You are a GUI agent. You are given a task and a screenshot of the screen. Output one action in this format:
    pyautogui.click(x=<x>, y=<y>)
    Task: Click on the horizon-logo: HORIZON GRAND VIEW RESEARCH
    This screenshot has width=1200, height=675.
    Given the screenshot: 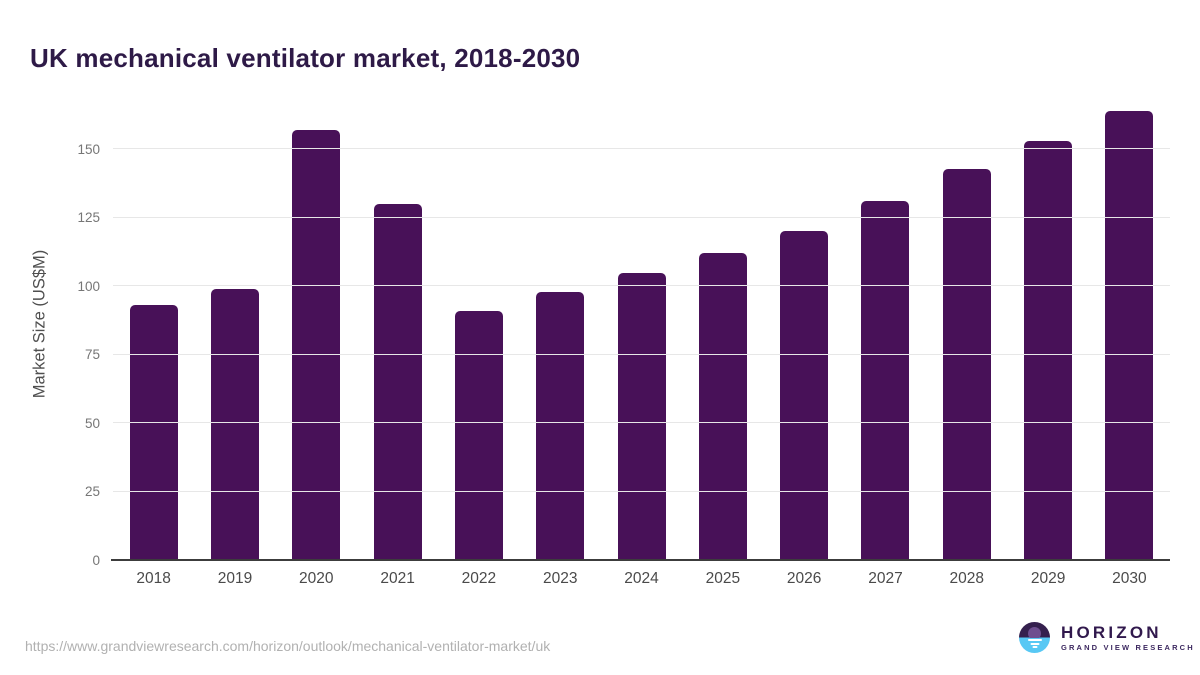 What is the action you would take?
    pyautogui.click(x=1107, y=637)
    